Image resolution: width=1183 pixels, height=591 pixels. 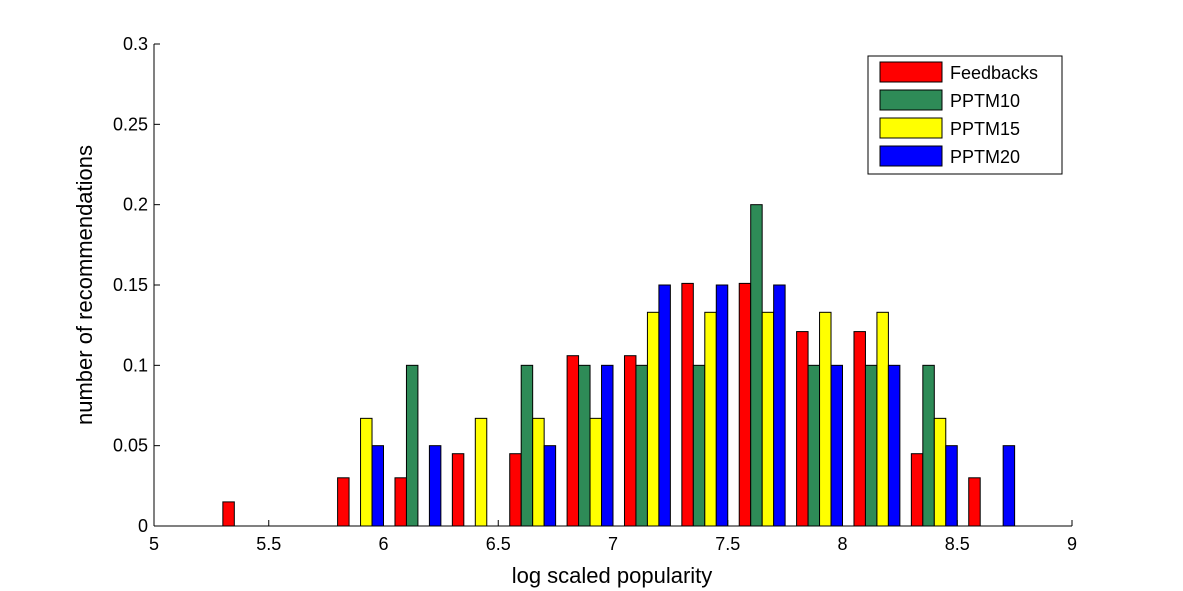 What do you see at coordinates (130, 124) in the screenshot?
I see `y-tick-label: 0.25` at bounding box center [130, 124].